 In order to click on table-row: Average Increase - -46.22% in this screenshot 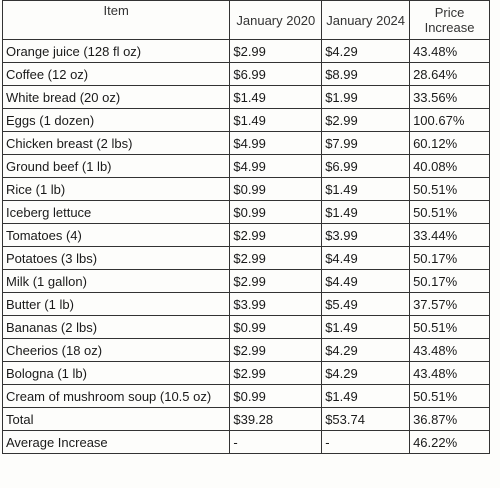, I will do `click(245, 442)`.